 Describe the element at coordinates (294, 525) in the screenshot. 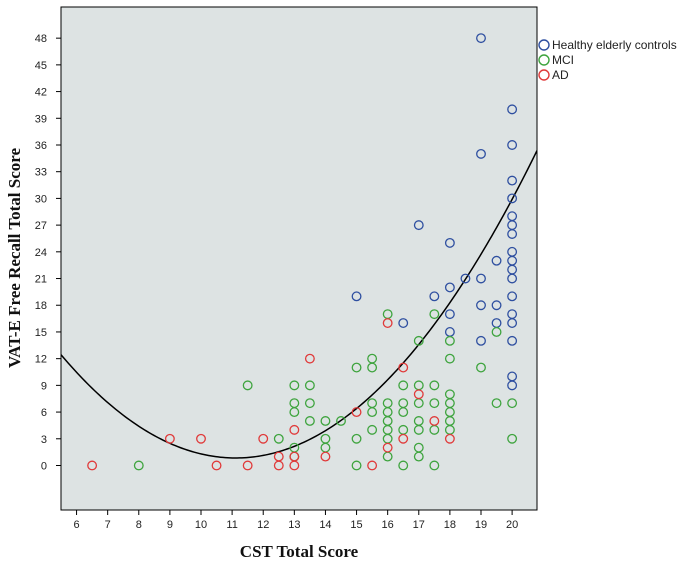

I see `x-tick-label: 13` at that location.